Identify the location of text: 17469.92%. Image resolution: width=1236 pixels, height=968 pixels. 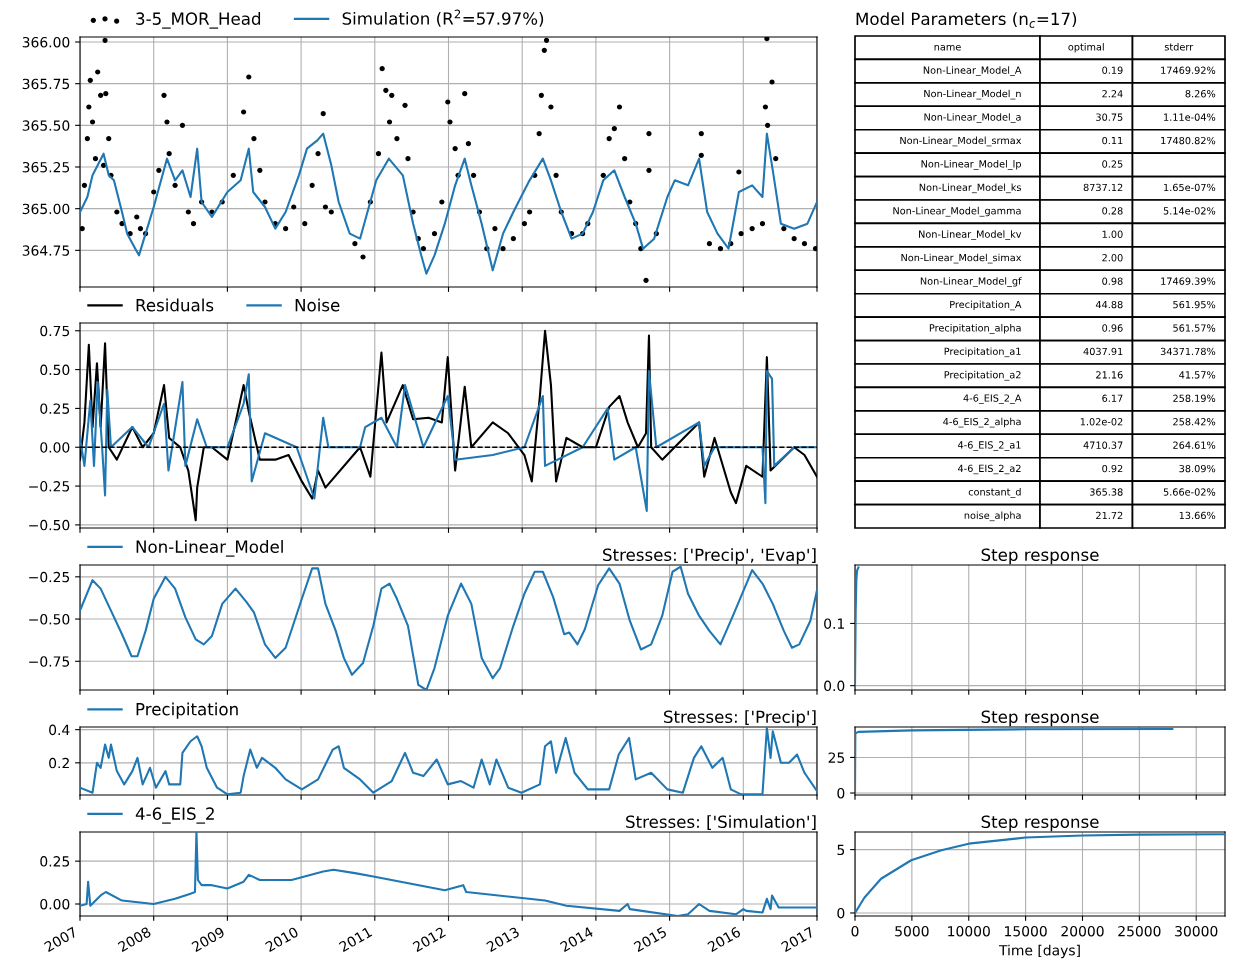
(1188, 70).